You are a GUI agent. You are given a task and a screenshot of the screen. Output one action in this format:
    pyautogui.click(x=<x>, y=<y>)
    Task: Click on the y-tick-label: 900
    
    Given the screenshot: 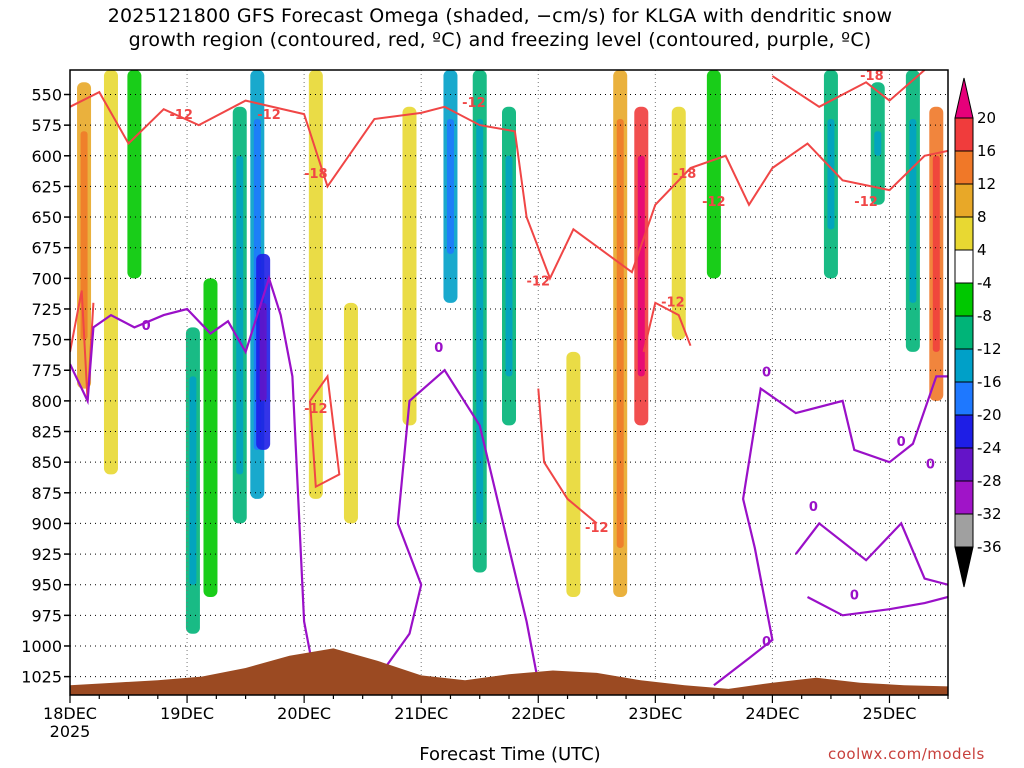 What is the action you would take?
    pyautogui.click(x=46, y=523)
    